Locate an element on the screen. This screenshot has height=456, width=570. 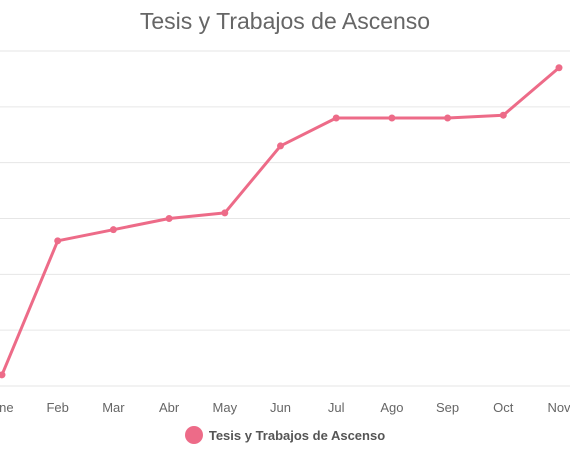
x-axis-ticks: Ene Feb Mar Abr May Jun Jul Ago Sep Oct Nov is located at coordinates (285, 407).